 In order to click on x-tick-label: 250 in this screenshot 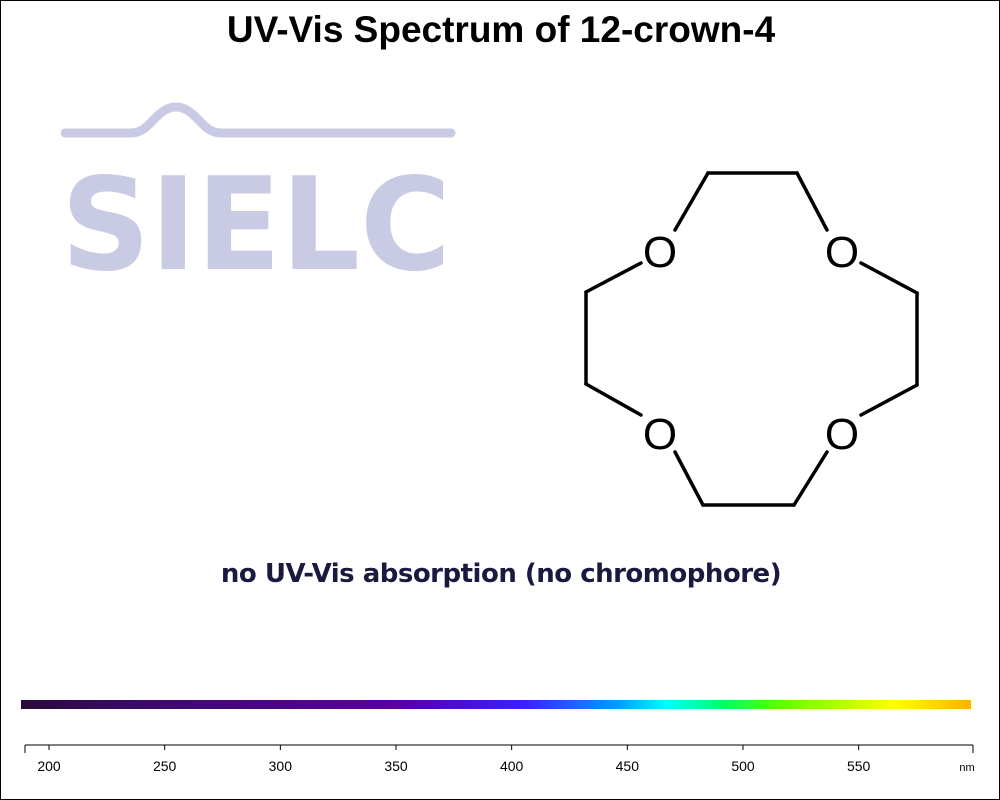, I will do `click(165, 766)`.